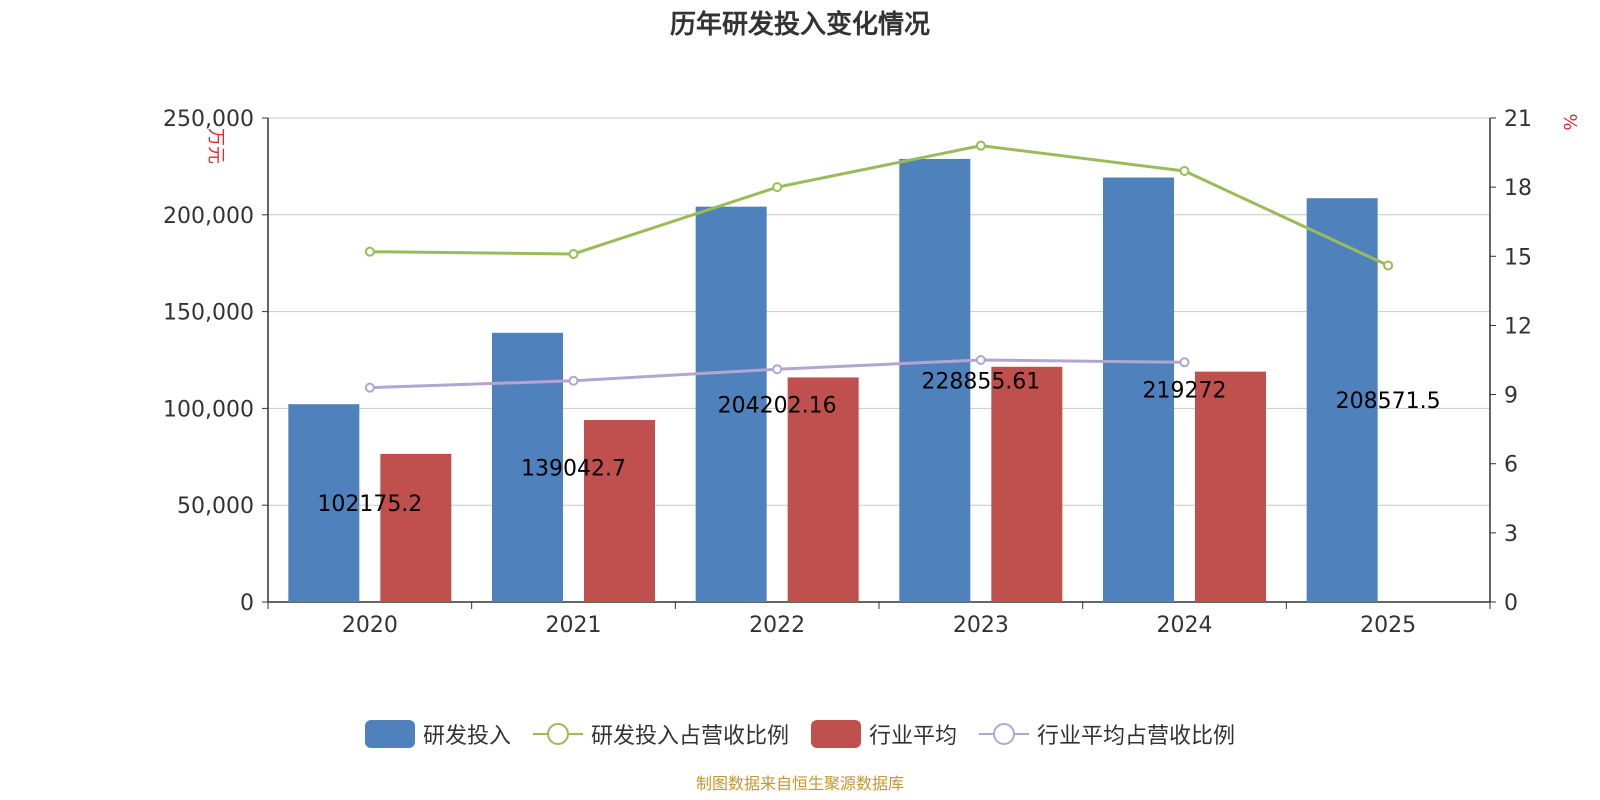 This screenshot has height=800, width=1600. I want to click on legend-label-industry-average: 行业平均, so click(913, 736).